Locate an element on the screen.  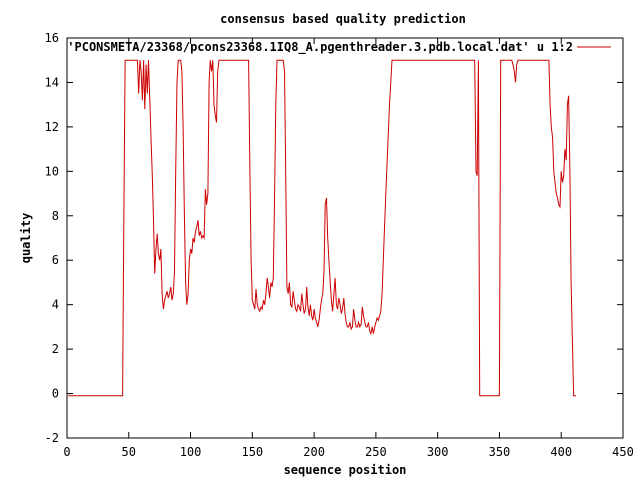
y-tick-label: 16 is located at coordinates (52, 38).